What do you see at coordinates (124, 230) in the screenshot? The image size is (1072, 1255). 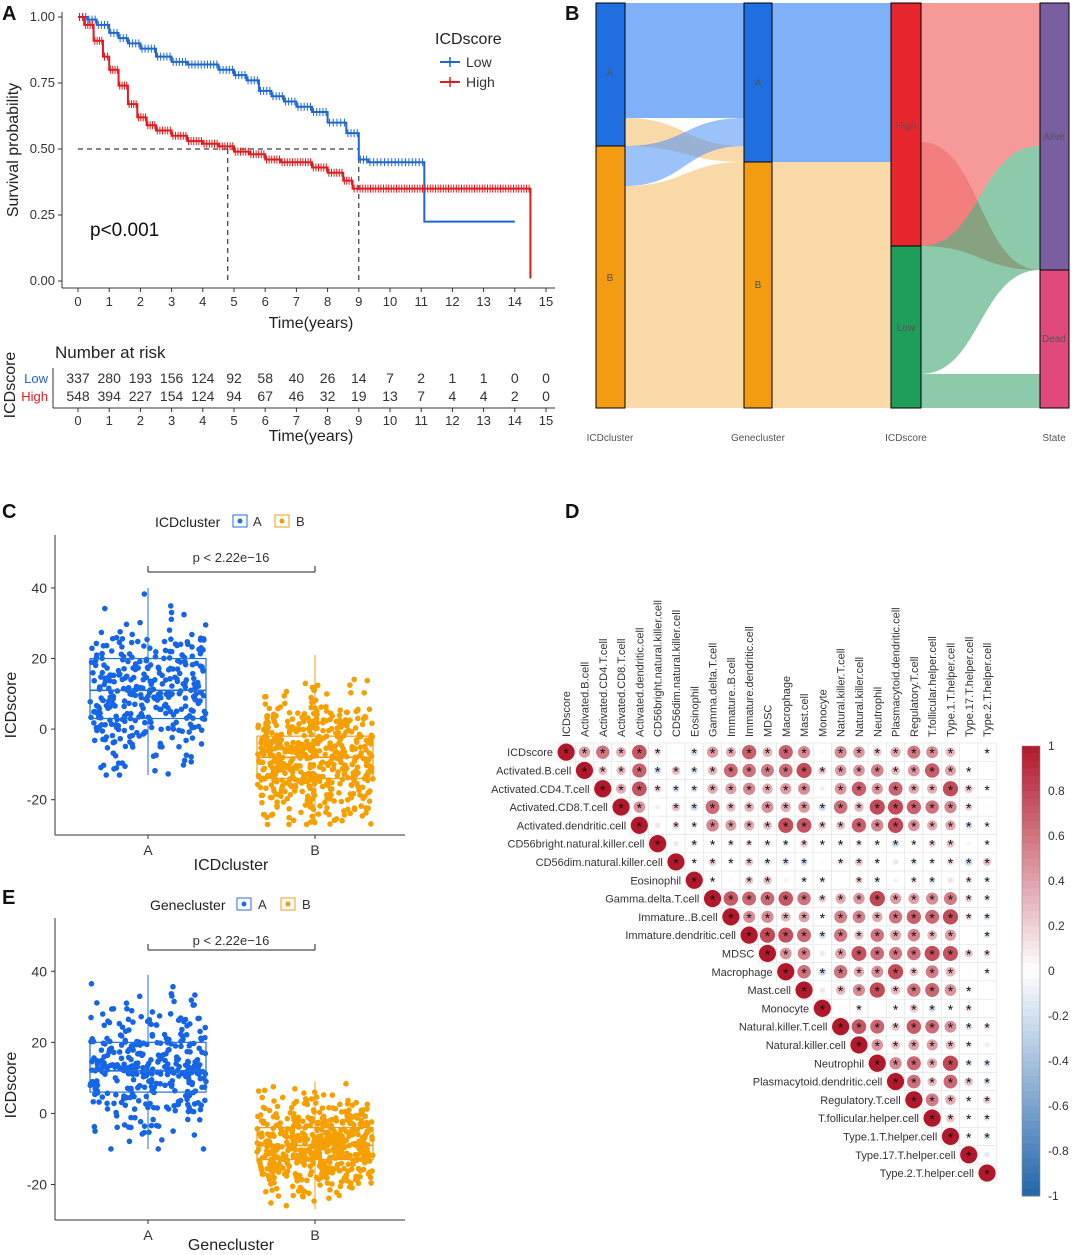 I see `km-pvalue: p<0.001` at bounding box center [124, 230].